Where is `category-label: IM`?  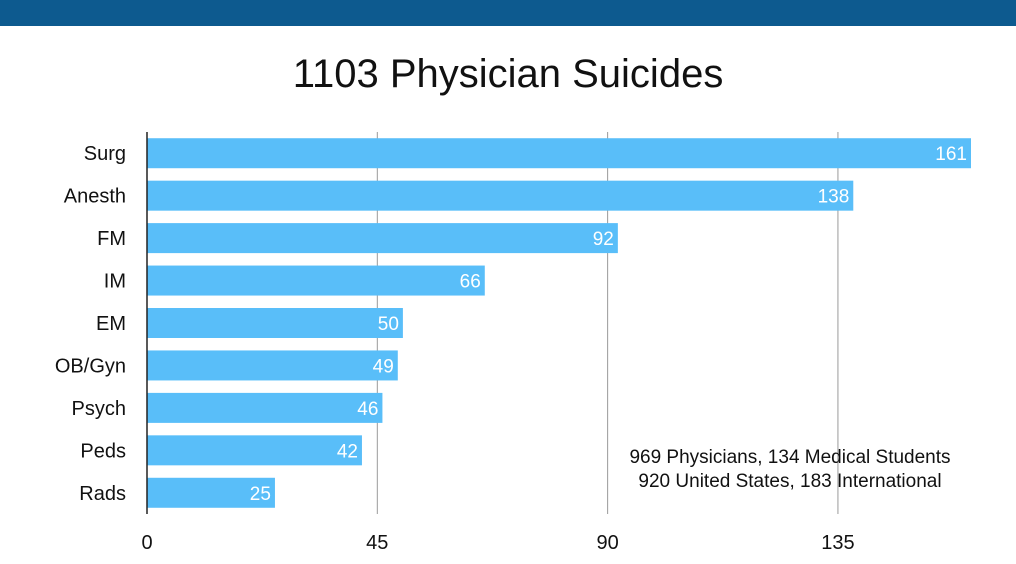 category-label: IM is located at coordinates (115, 282).